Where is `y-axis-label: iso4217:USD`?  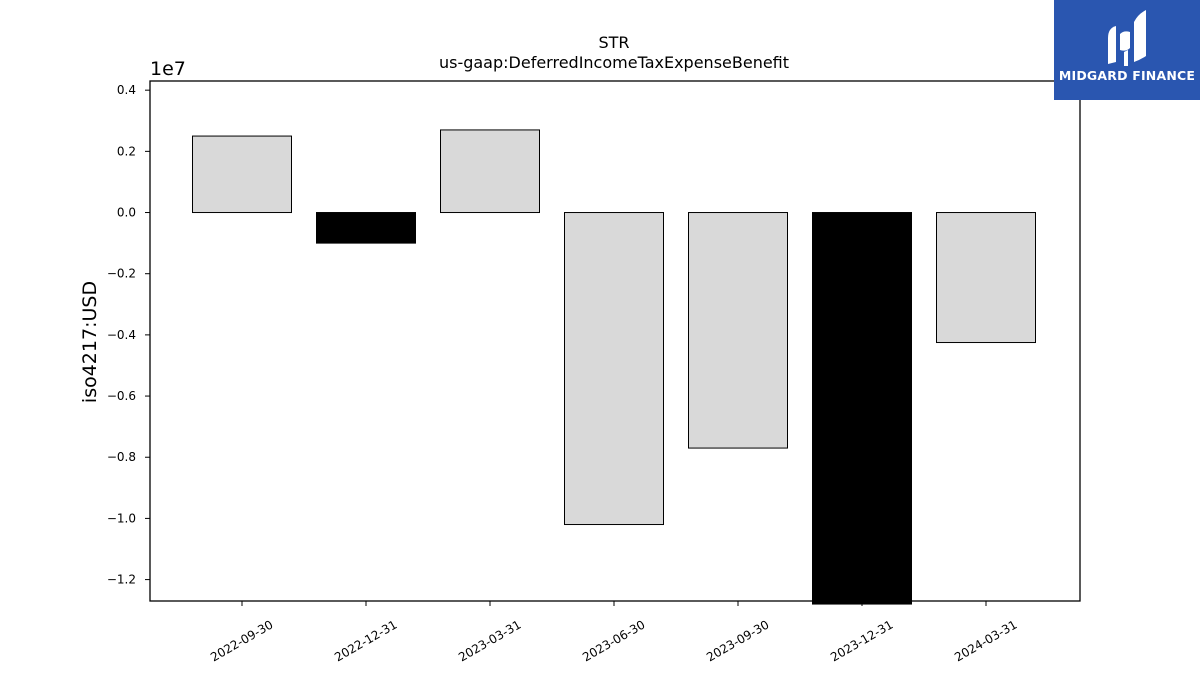
y-axis-label: iso4217:USD is located at coordinates (90, 342).